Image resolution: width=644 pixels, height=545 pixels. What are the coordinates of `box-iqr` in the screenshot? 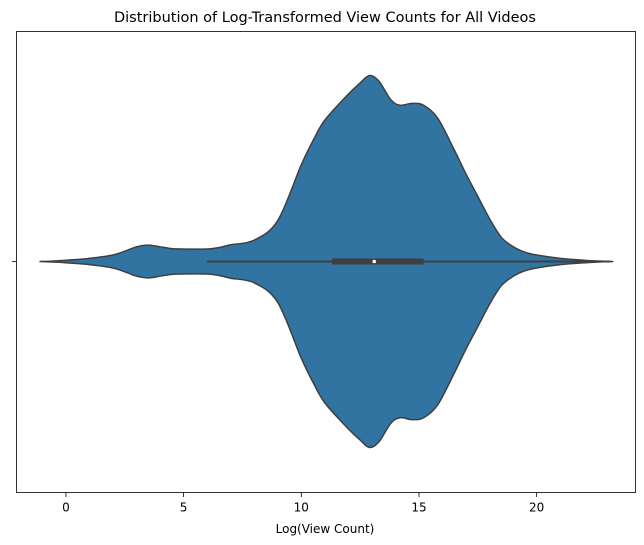 It's located at (377, 261).